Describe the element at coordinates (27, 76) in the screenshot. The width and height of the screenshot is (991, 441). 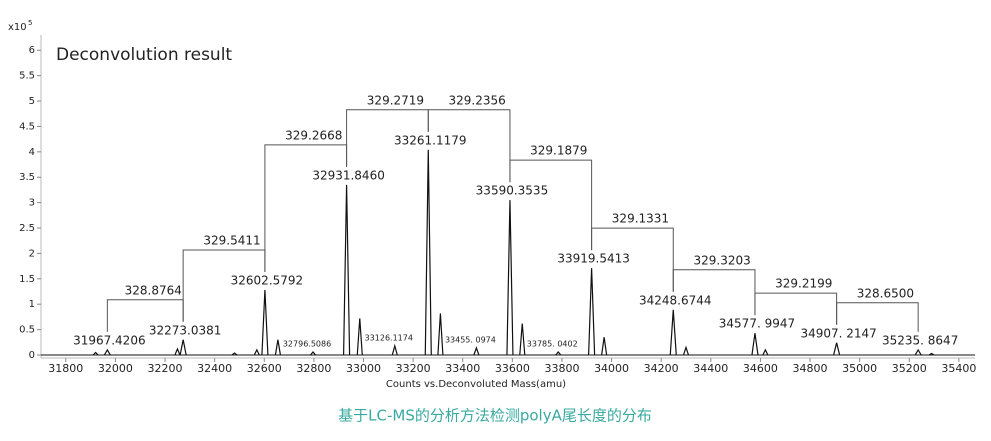
I see `y-tick-label: 5.5` at that location.